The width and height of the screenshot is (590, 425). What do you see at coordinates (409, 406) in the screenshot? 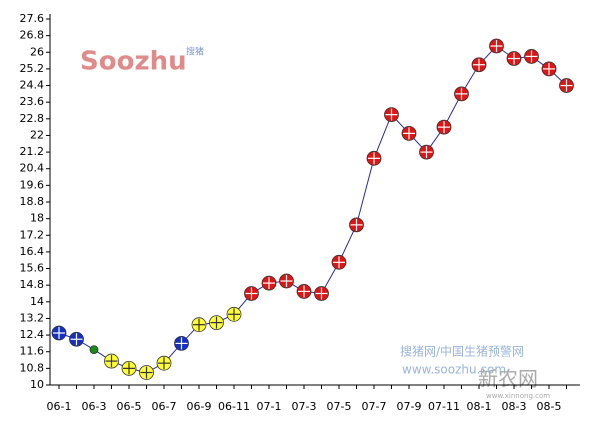
I see `x-tick-label: 07-9` at bounding box center [409, 406].